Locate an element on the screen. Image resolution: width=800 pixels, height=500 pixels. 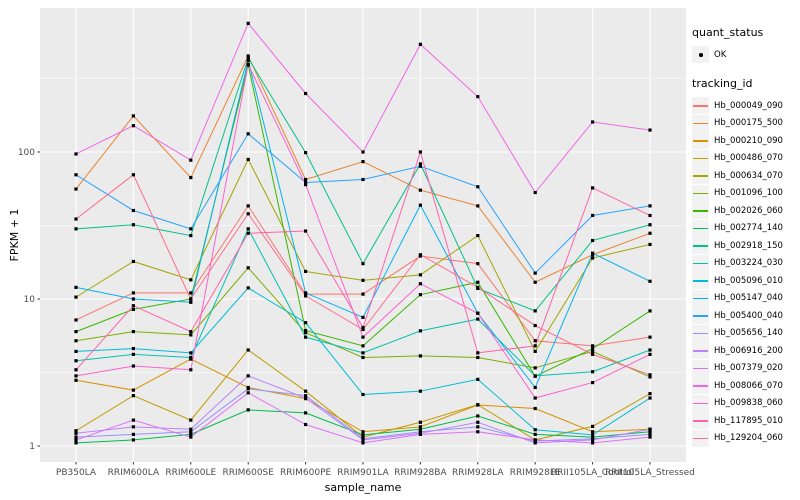
legend-item-label: Hb_005147_040 is located at coordinates (748, 298).